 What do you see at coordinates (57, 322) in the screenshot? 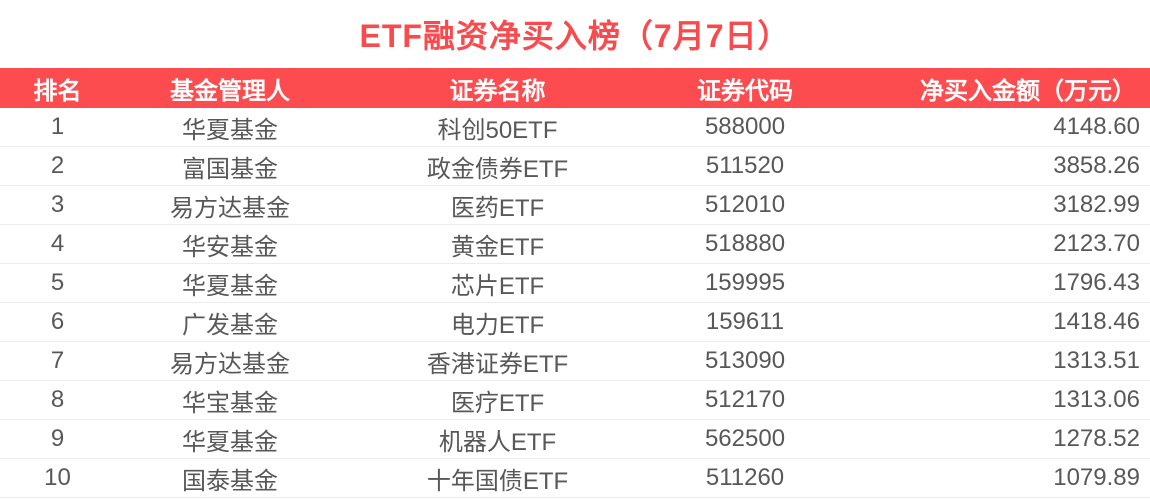
I see `cell-rank: 6` at bounding box center [57, 322].